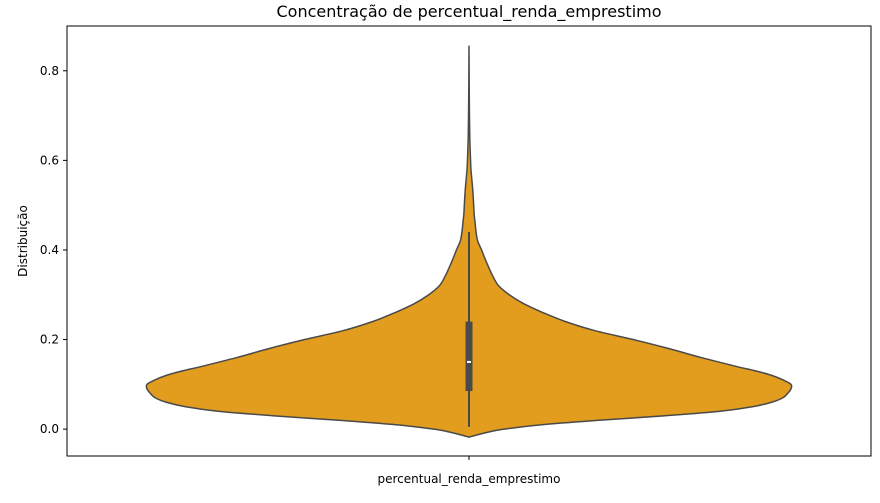 The height and width of the screenshot is (503, 880). Describe the element at coordinates (49, 71) in the screenshot. I see `y-tick-label: 0.8` at that location.